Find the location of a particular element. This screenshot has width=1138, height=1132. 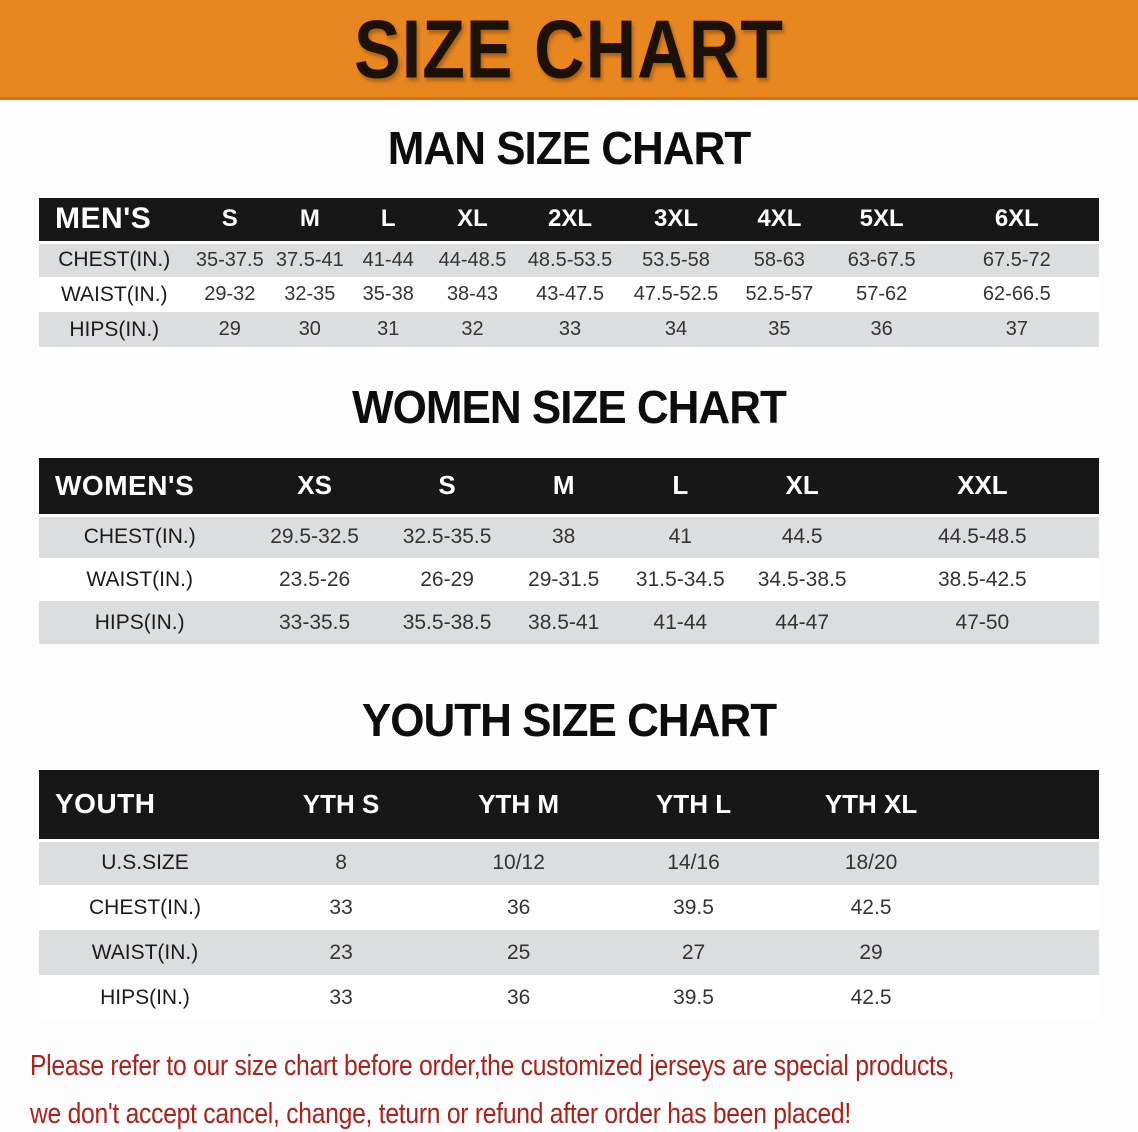

table-header-row: YOUTH YTH S YTH M YTH L YTH XL is located at coordinates (569, 805).